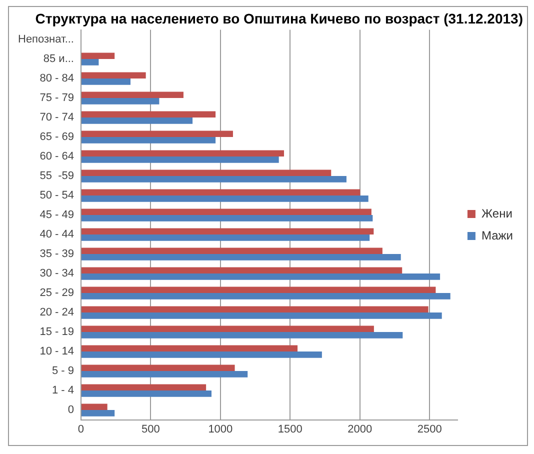 Image resolution: width=534 pixels, height=454 pixels. What do you see at coordinates (71, 410) in the screenshot?
I see `y-tick-label: 0` at bounding box center [71, 410].